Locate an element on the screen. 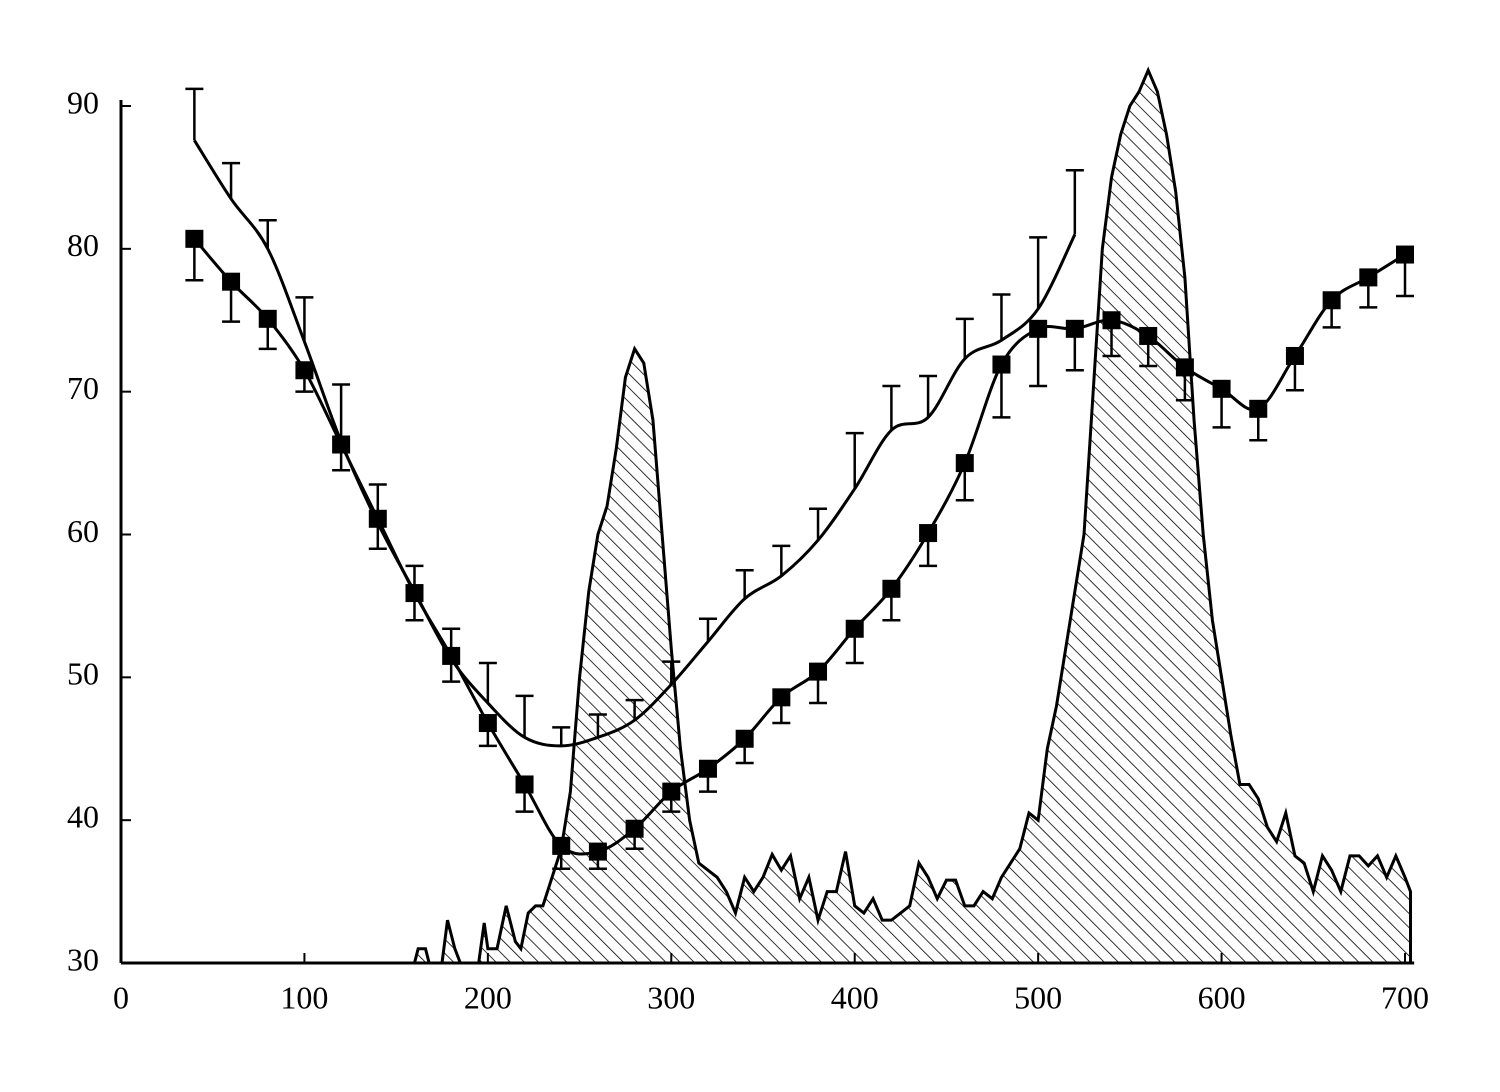  x-tick-label: 0 is located at coordinates (121, 997).